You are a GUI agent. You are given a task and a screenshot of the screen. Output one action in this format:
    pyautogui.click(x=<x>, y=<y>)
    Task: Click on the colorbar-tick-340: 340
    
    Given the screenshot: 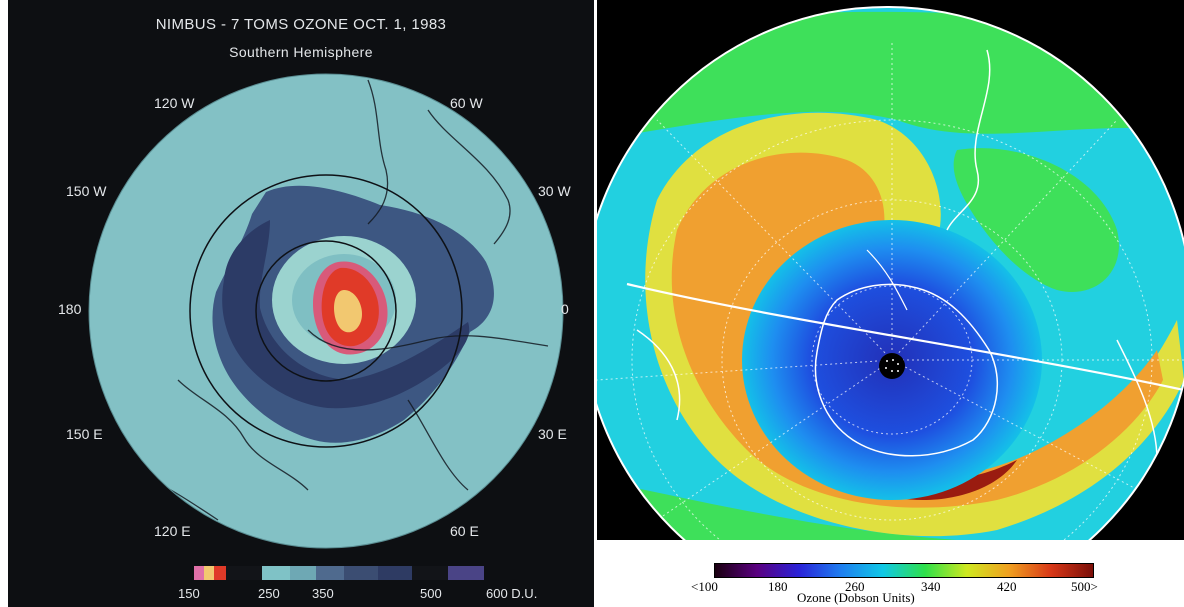 What is the action you would take?
    pyautogui.click(x=931, y=586)
    